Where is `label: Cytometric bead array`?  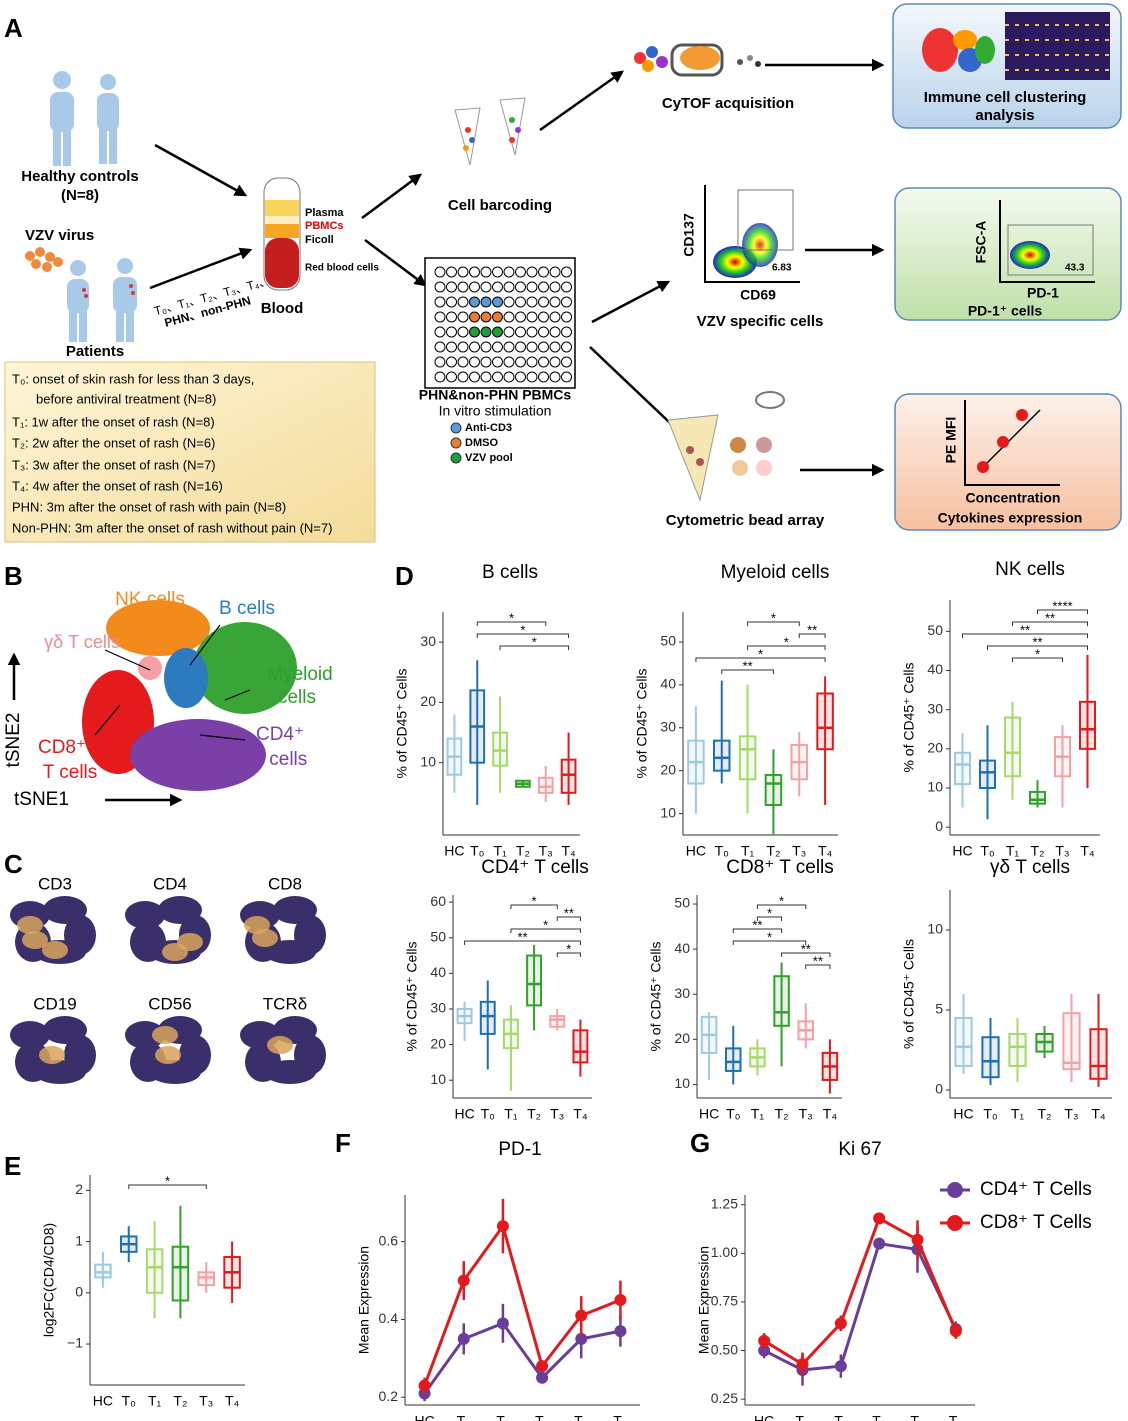 label: Cytometric bead array is located at coordinates (745, 520).